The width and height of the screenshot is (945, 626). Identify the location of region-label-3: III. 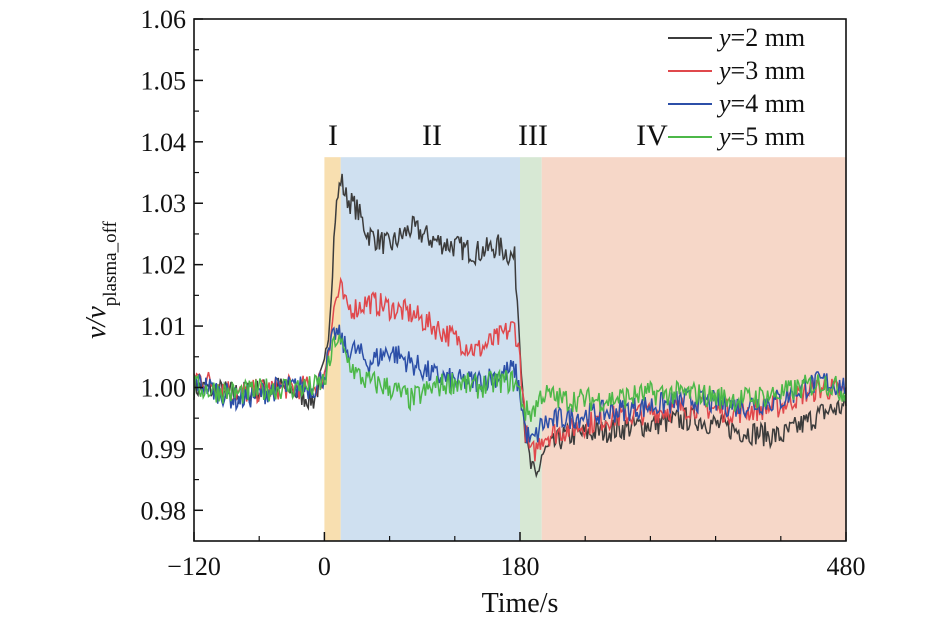
(533, 135).